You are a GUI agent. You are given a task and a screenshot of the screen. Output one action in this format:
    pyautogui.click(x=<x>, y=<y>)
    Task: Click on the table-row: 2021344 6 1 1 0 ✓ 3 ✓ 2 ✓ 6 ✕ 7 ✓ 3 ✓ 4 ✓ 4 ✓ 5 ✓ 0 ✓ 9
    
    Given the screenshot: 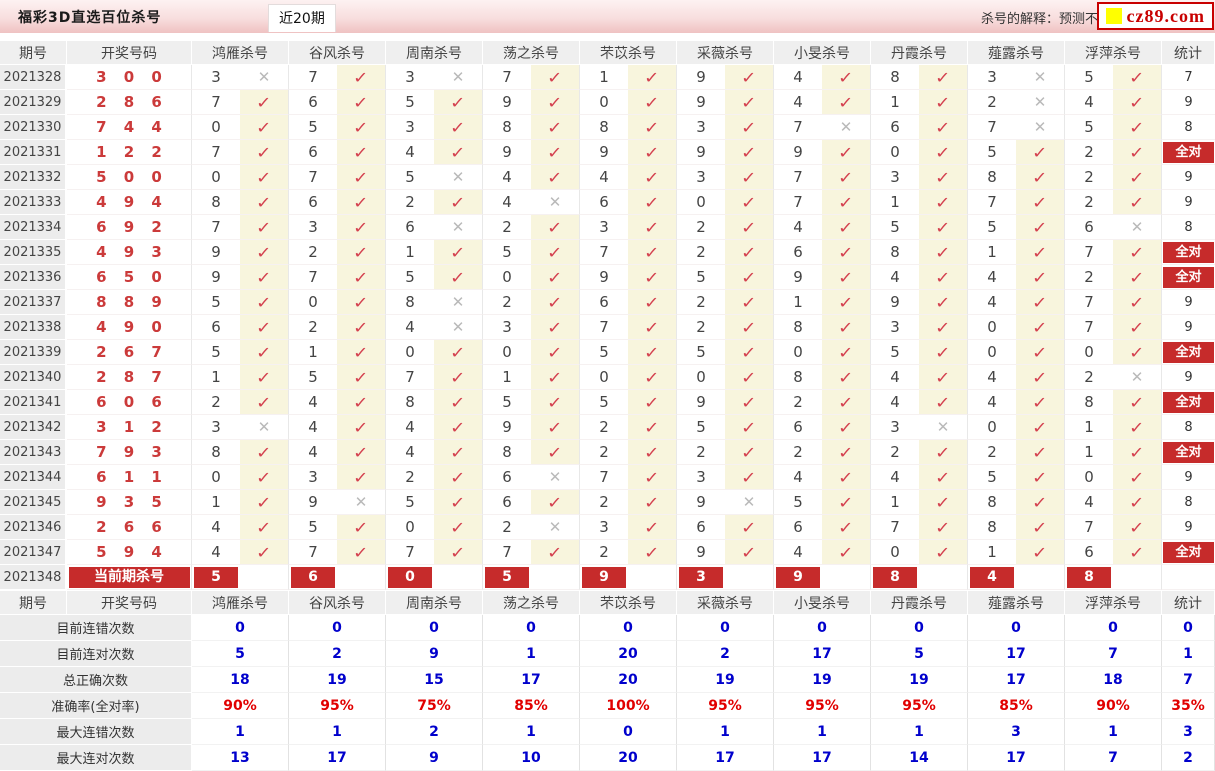 What is the action you would take?
    pyautogui.click(x=607, y=477)
    